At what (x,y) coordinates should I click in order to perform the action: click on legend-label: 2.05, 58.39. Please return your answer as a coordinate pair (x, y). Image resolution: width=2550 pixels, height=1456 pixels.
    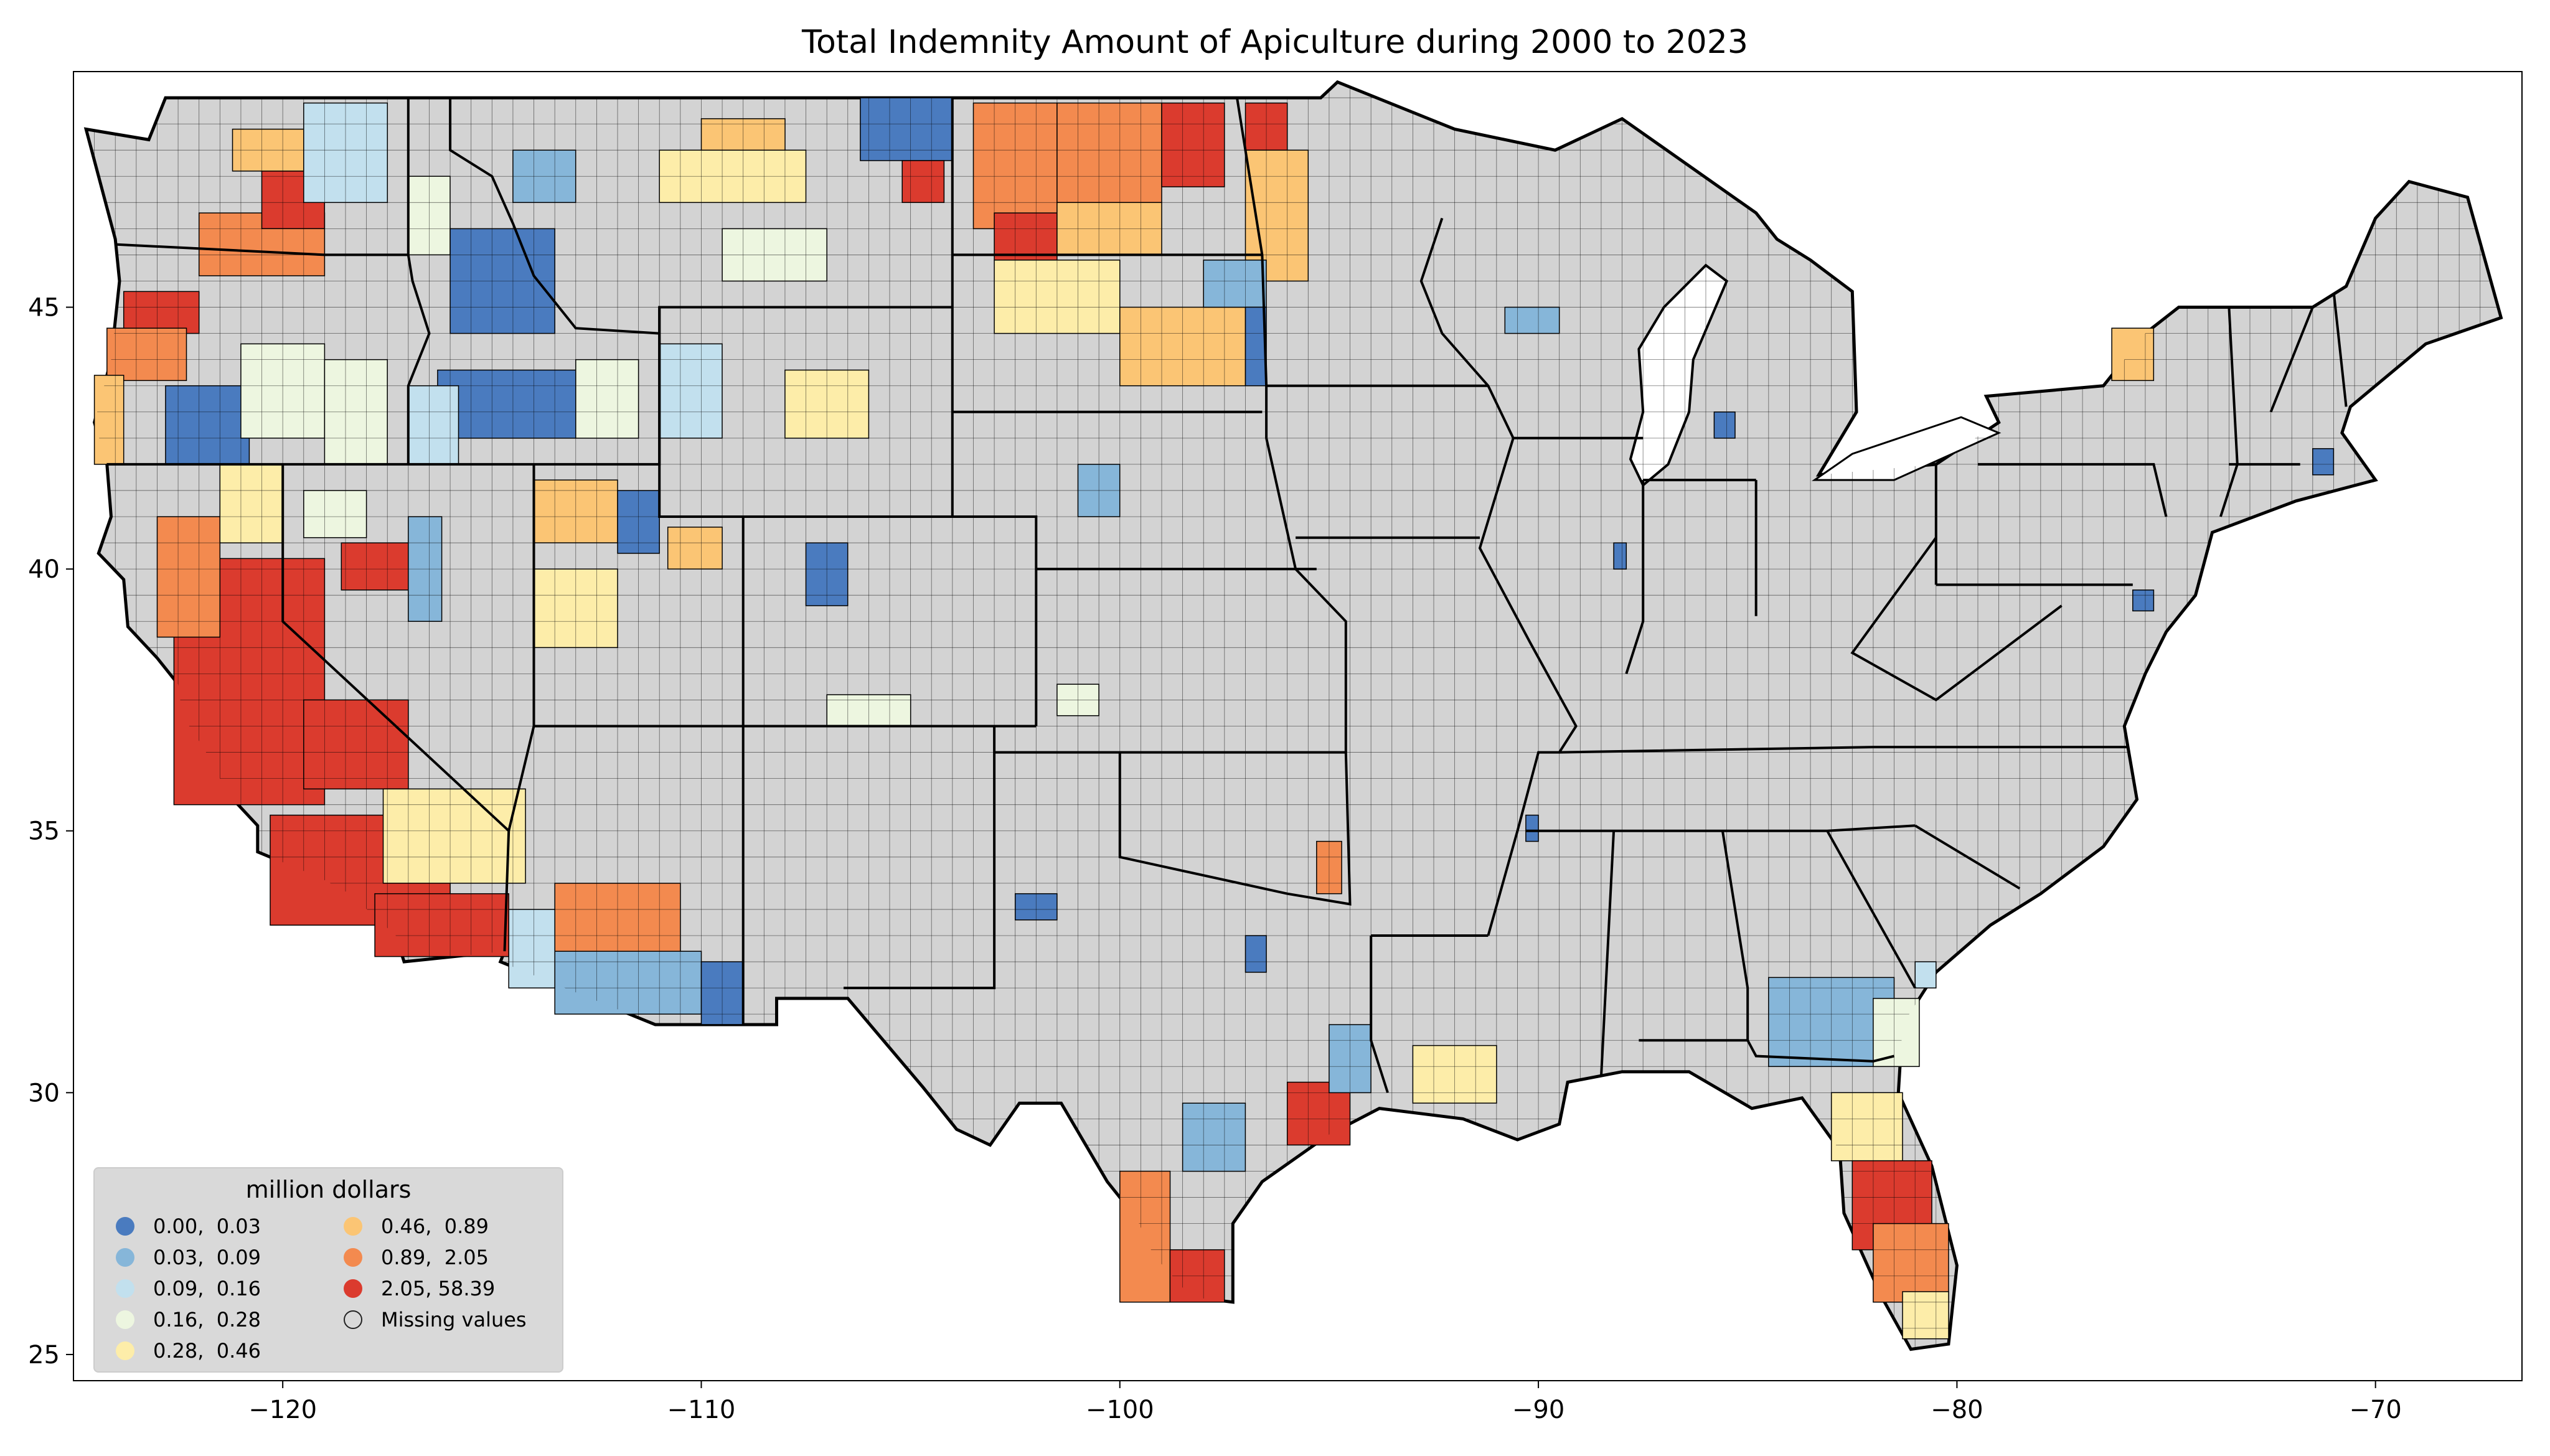
    Looking at the image, I should click on (438, 1289).